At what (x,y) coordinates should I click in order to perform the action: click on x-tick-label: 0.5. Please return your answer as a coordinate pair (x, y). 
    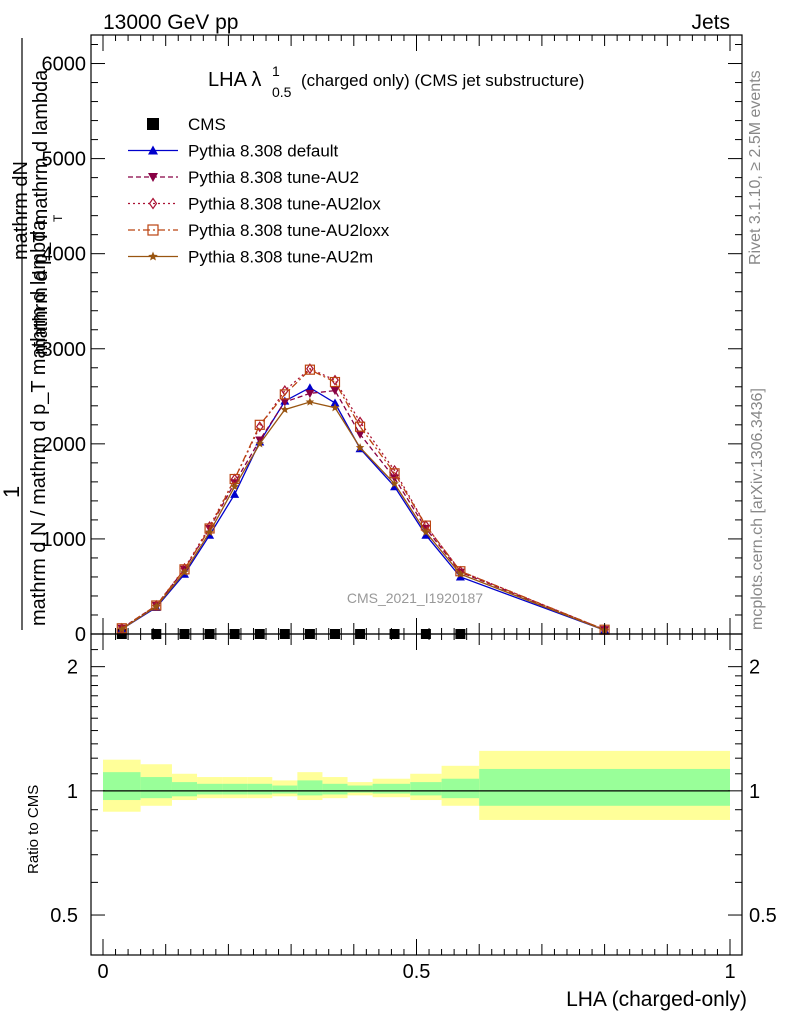
    Looking at the image, I should click on (417, 972).